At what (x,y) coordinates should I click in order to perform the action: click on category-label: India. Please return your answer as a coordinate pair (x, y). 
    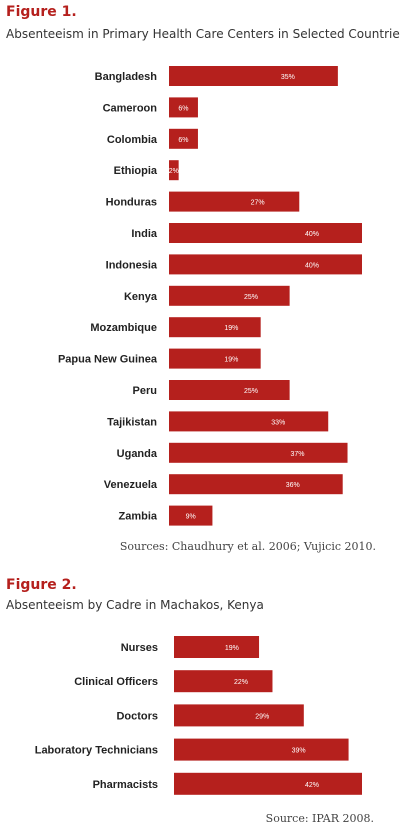
    Looking at the image, I should click on (144, 234).